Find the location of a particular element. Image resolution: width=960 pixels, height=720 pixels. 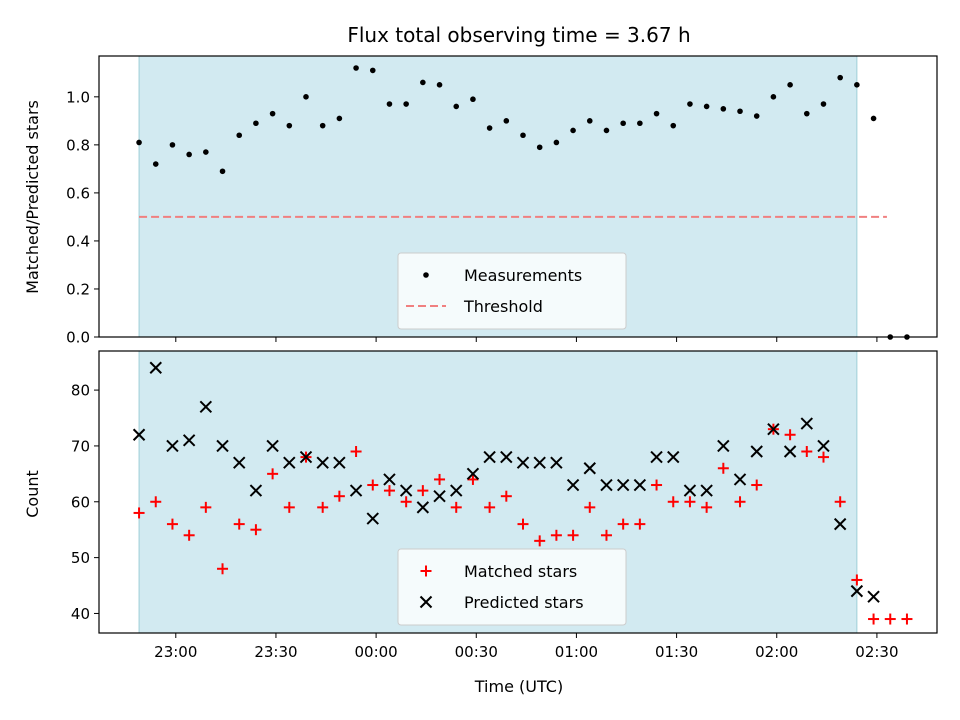

bottom-series-1-point-16-b is located at coordinates (406, 490).